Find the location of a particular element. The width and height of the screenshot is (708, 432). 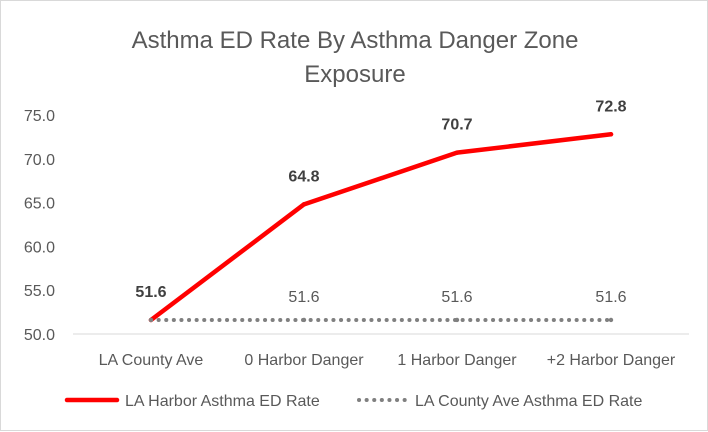

y-tick-label: 60.0 is located at coordinates (39, 247).